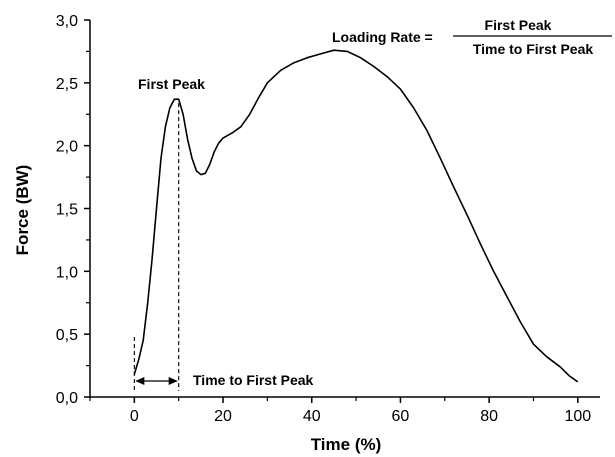 This screenshot has width=615, height=457. Describe the element at coordinates (67, 21) in the screenshot. I see `y-tick-label: 3,0` at that location.